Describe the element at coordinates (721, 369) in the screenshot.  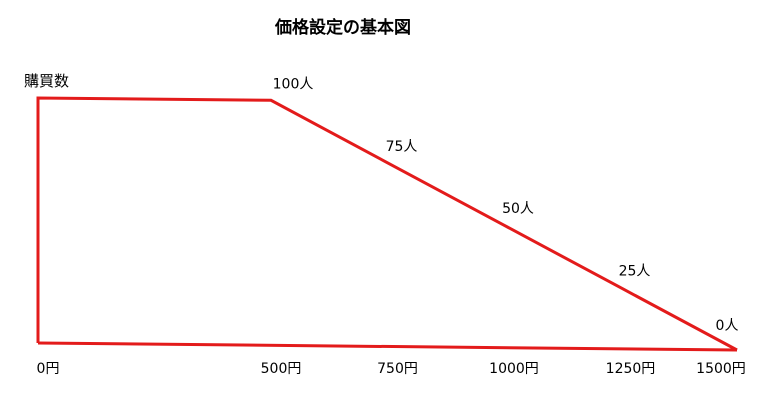
I see `x-tick-label: 1500円` at that location.